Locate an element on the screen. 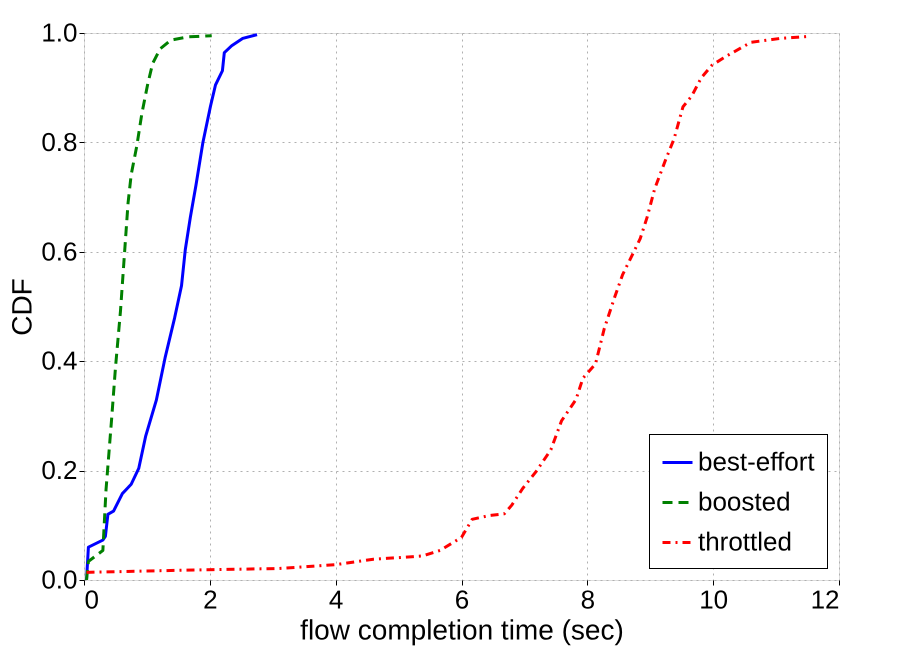 This screenshot has width=897, height=656. y-tick-label: 0.4 is located at coordinates (59, 361).